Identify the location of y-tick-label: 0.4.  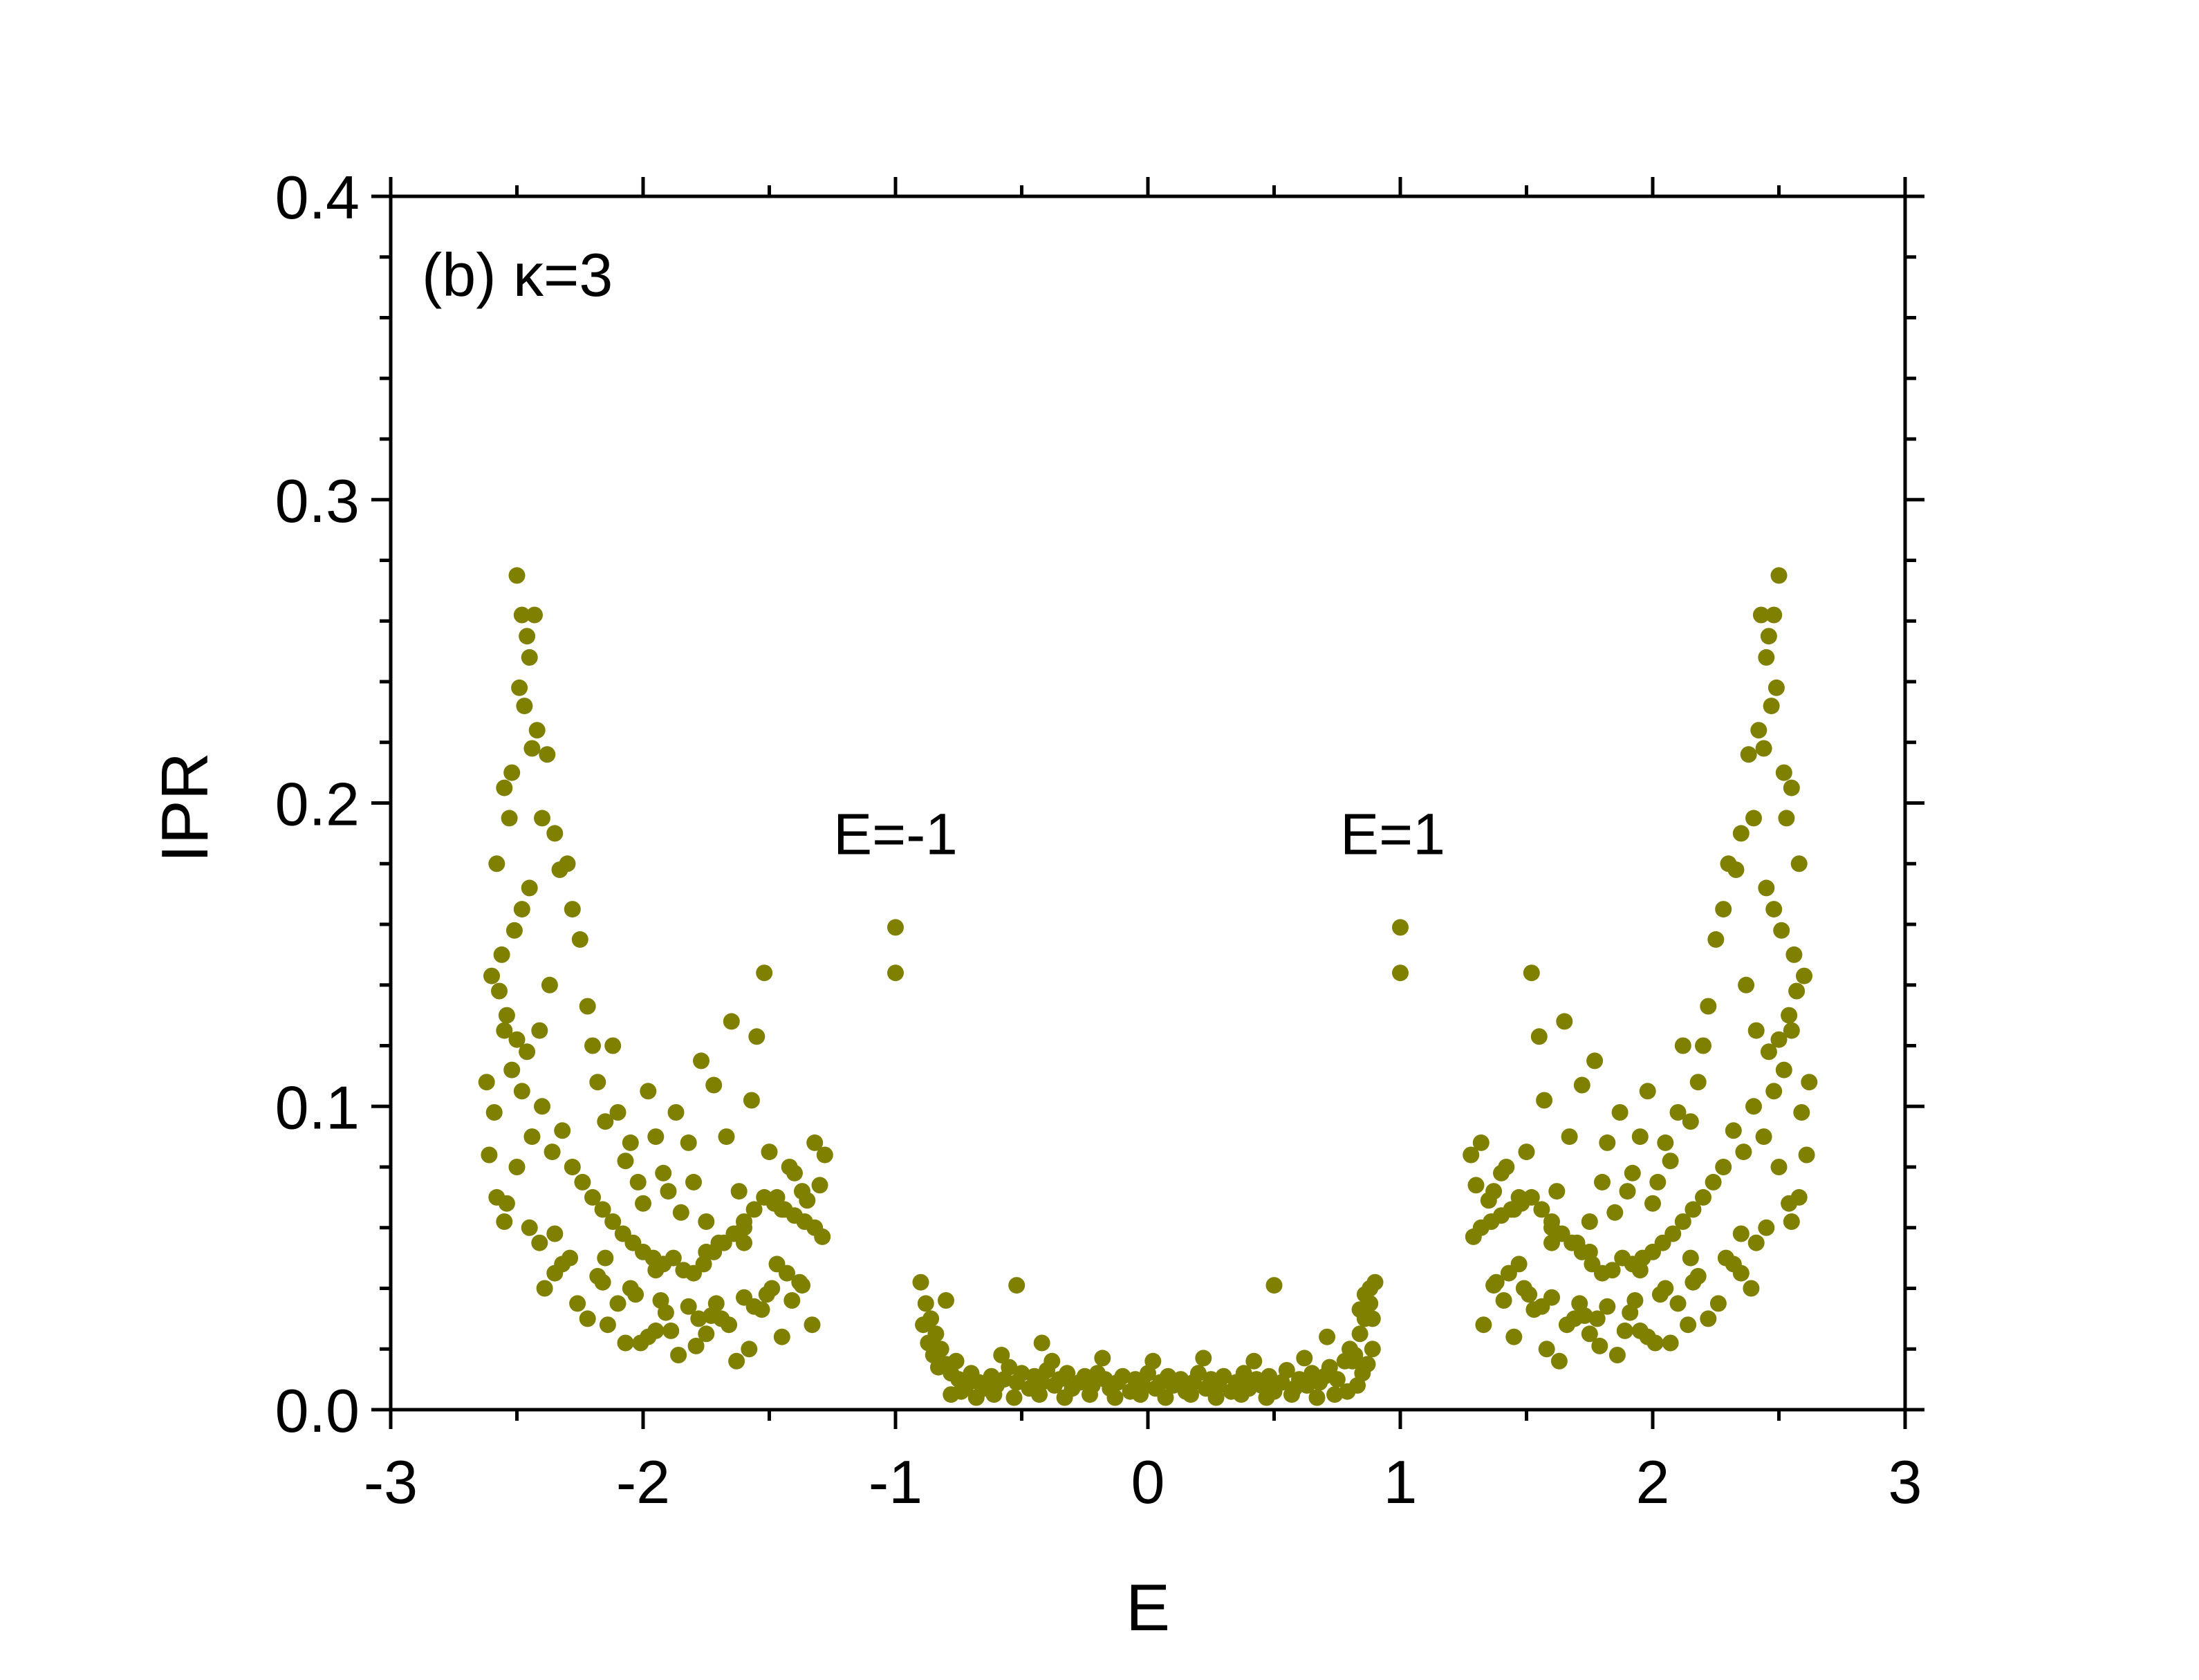
(317, 197).